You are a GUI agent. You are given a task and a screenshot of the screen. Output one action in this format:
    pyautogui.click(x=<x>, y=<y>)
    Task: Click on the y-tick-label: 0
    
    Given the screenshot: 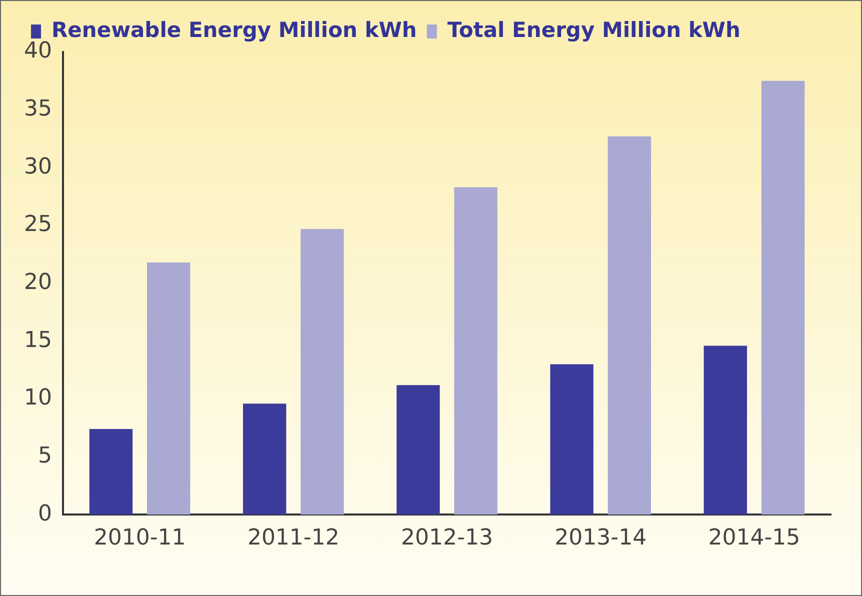 What is the action you would take?
    pyautogui.click(x=45, y=513)
    